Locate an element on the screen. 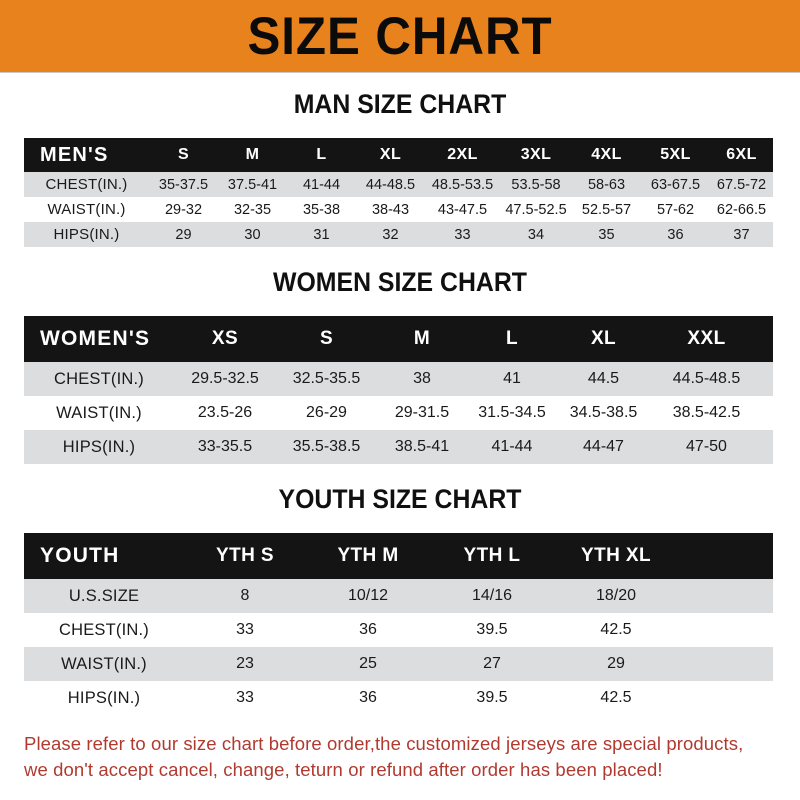  youth-column-header: YTH L is located at coordinates (492, 555).